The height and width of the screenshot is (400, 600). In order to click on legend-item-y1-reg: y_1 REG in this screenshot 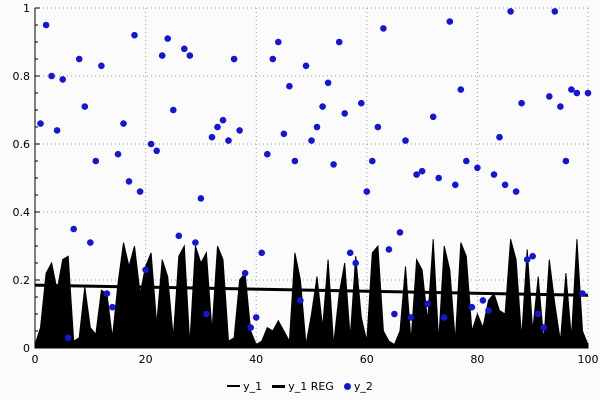, I will do `click(303, 386)`.